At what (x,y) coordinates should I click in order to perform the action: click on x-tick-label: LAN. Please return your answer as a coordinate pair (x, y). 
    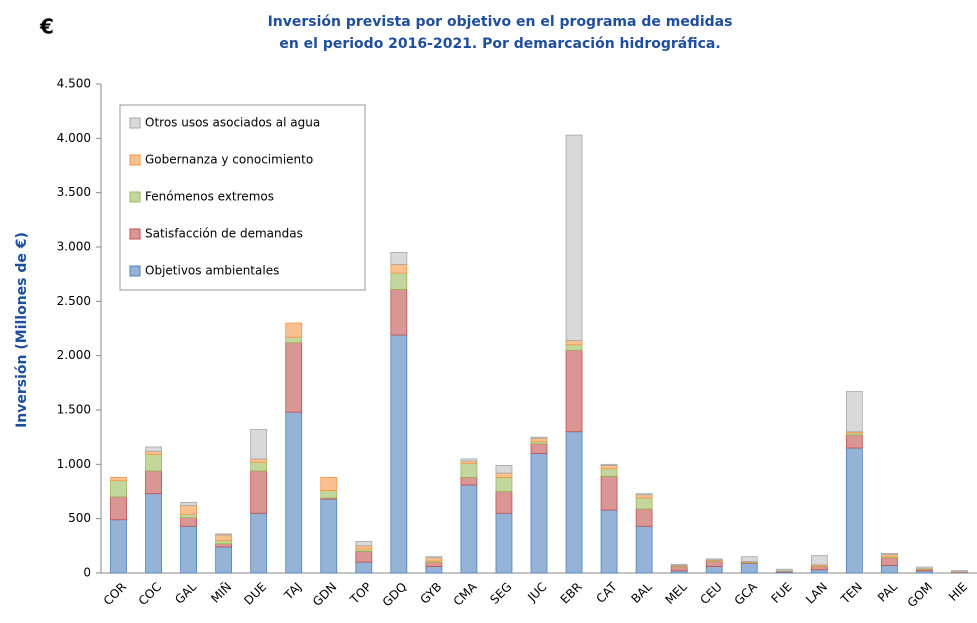
    Looking at the image, I should click on (816, 593).